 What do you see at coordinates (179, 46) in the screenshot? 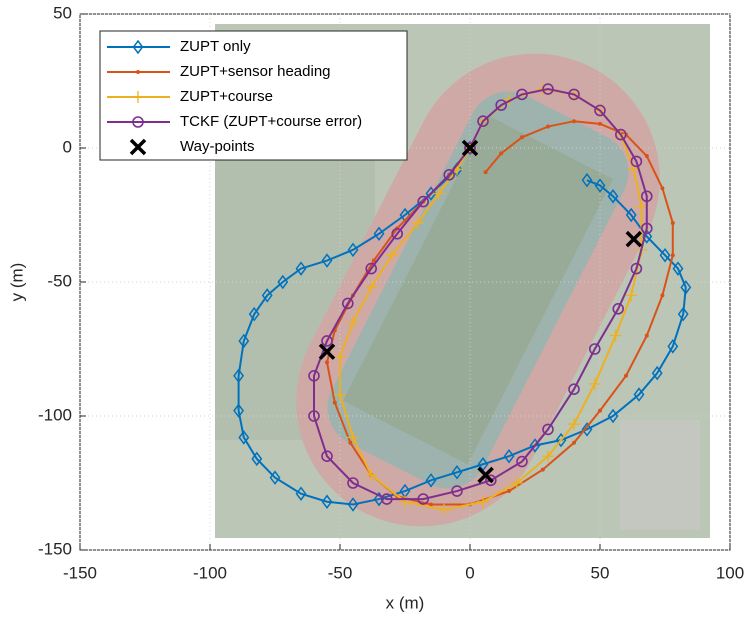
I see `legend-entry: ZUPT only` at bounding box center [179, 46].